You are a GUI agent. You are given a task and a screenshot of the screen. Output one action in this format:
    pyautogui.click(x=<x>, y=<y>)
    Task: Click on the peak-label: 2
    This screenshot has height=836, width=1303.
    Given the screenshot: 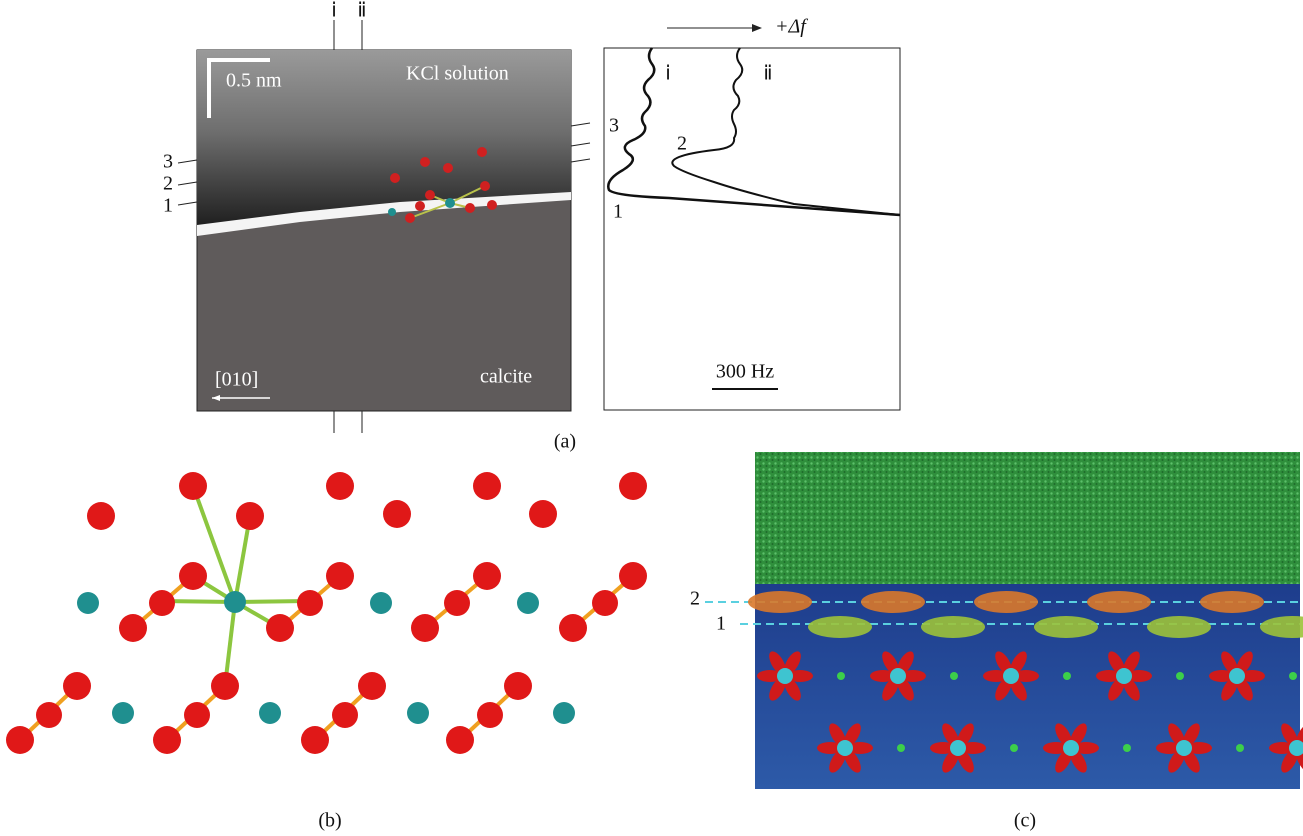 What is the action you would take?
    pyautogui.click(x=682, y=144)
    